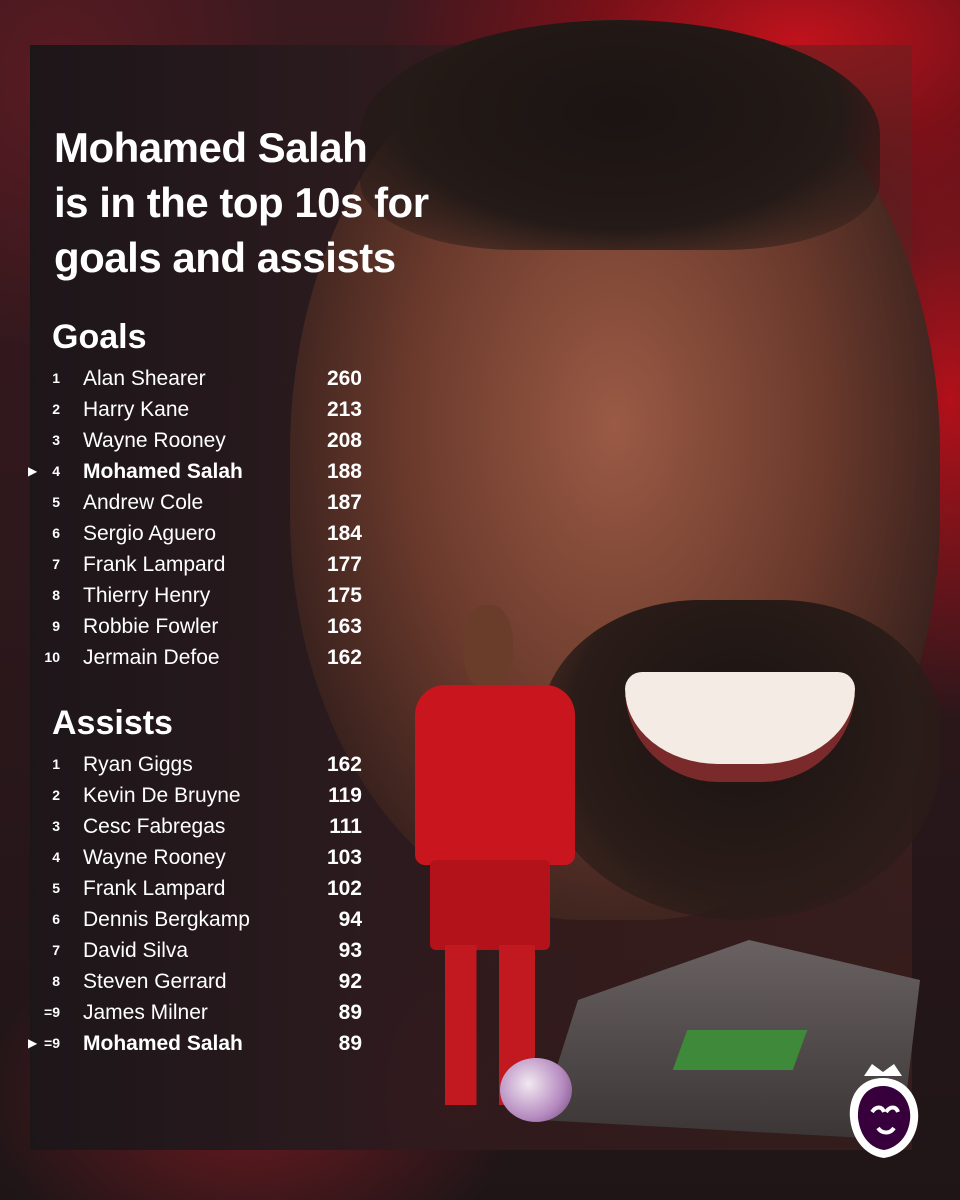  What do you see at coordinates (740, 1050) in the screenshot?
I see `stadium-pitch` at bounding box center [740, 1050].